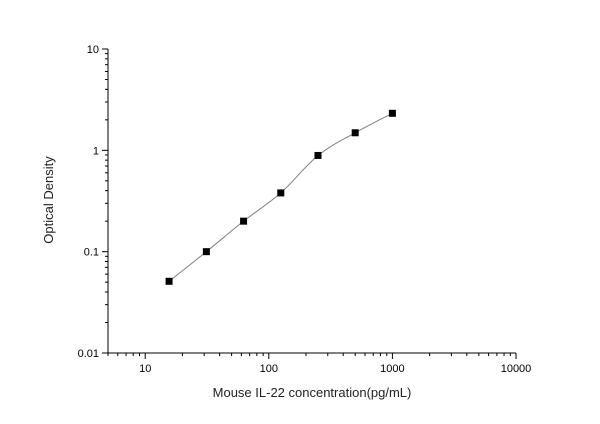 Image resolution: width=600 pixels, height=424 pixels. Describe the element at coordinates (312, 392) in the screenshot. I see `x-axis-label: Mouse IL-22 concentration(pg/mL)` at that location.